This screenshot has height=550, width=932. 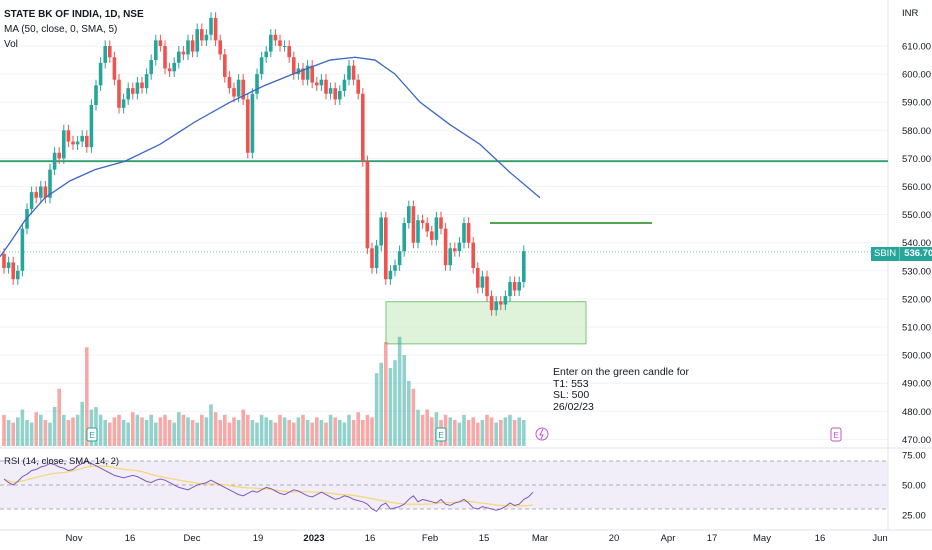 I want to click on price-tick-label: 500.00, so click(x=916, y=356).